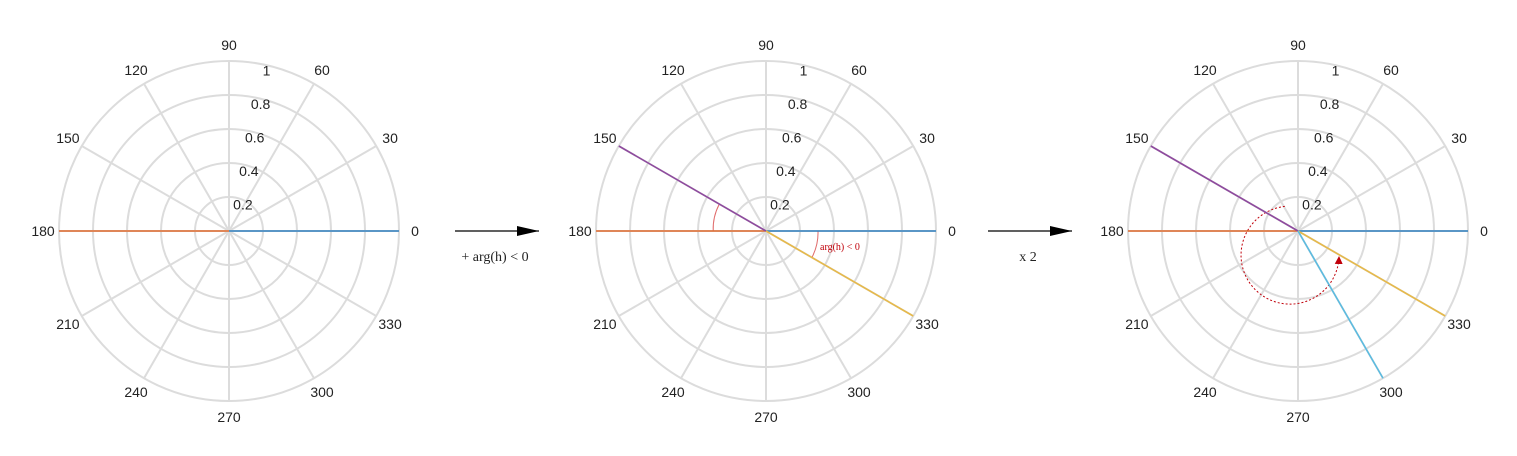 Image resolution: width=1517 pixels, height=456 pixels. I want to click on angle-arc-left, so click(716, 218).